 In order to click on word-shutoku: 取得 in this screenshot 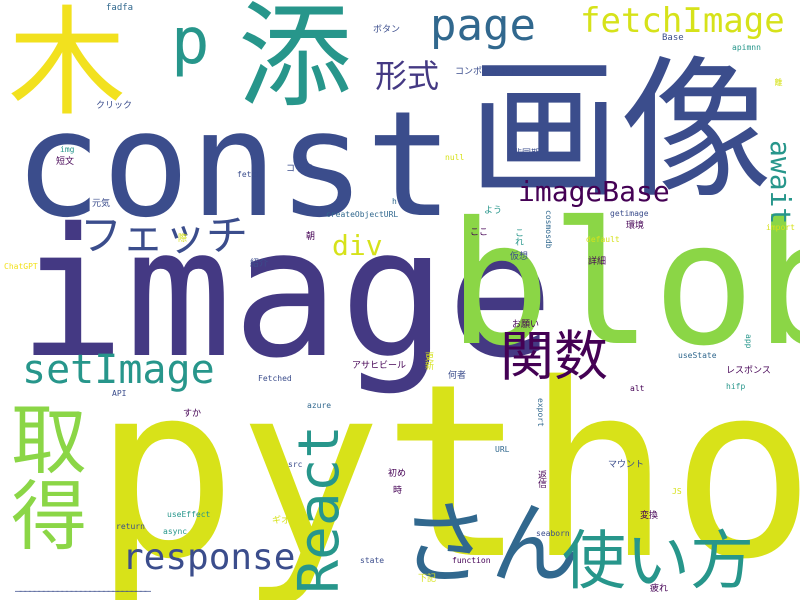, I will do `click(43, 476)`.